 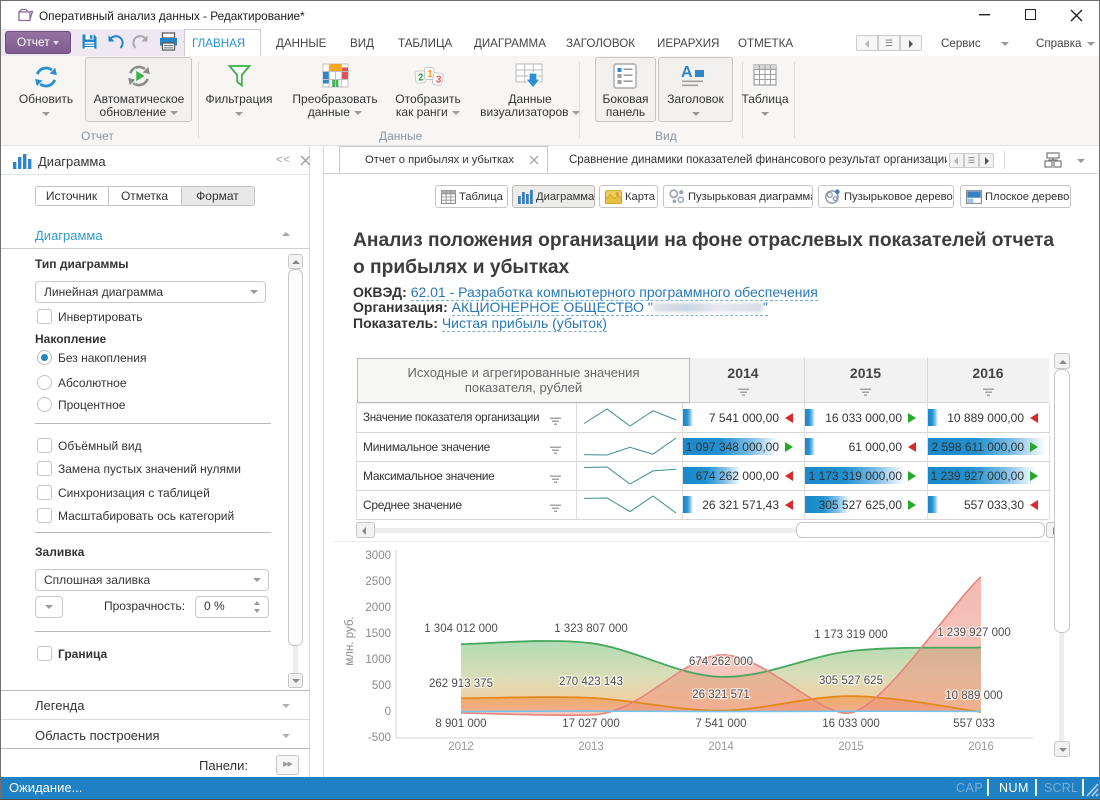 What do you see at coordinates (851, 635) in the screenshot?
I see `svg-text: 1 173 319 000` at bounding box center [851, 635].